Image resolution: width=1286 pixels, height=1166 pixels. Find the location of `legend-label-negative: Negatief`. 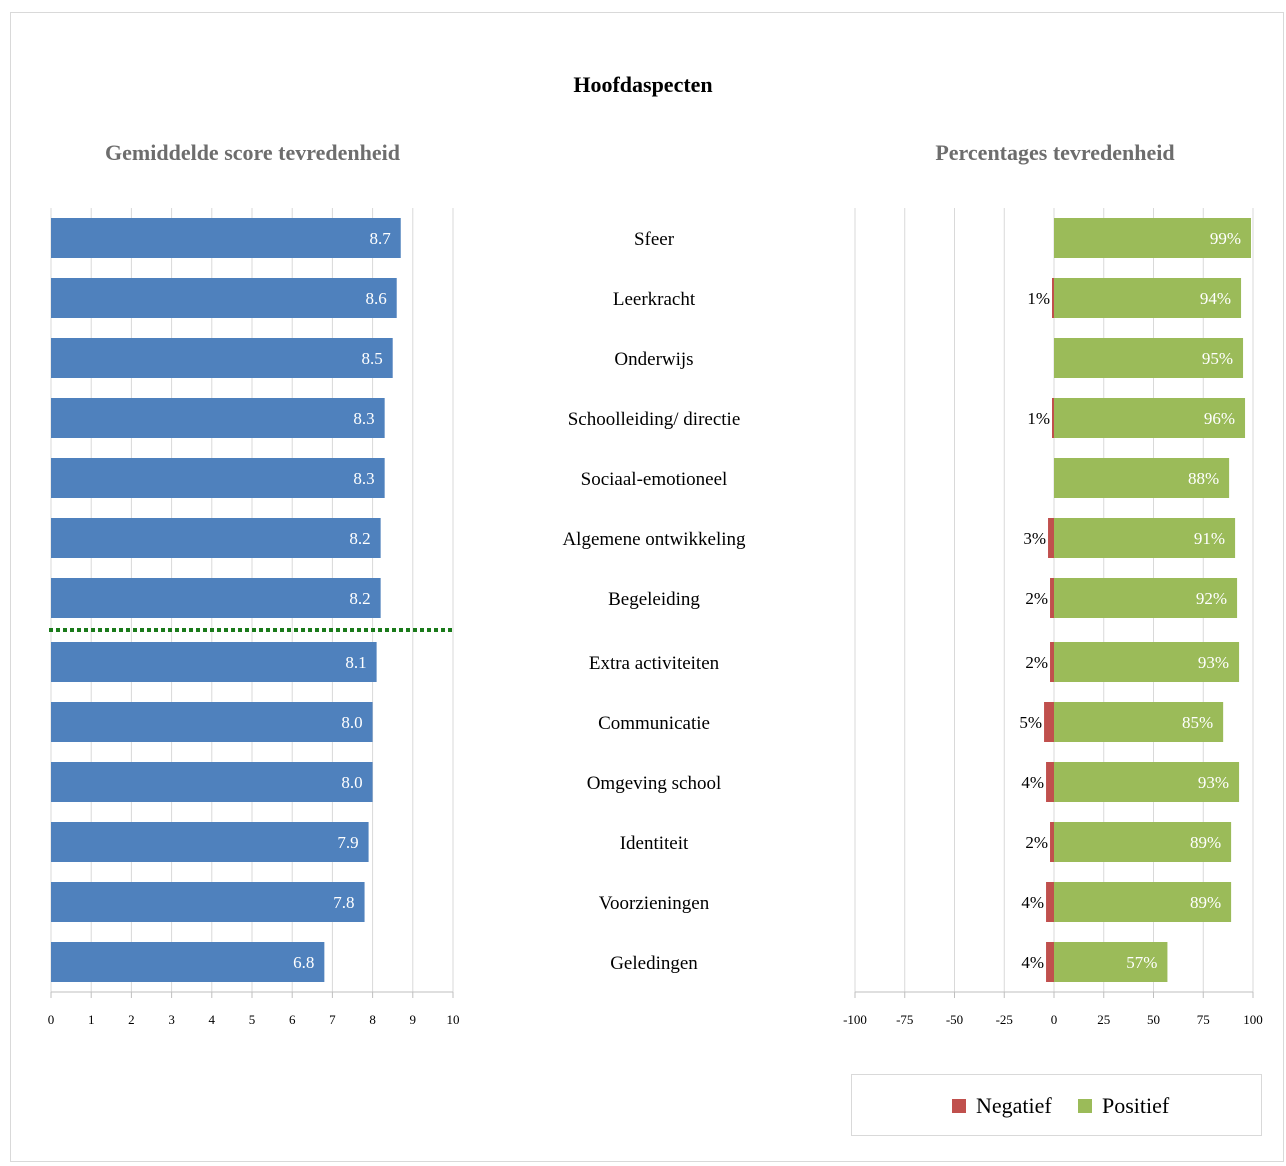

legend-label-negative: Negatief is located at coordinates (1014, 1105).